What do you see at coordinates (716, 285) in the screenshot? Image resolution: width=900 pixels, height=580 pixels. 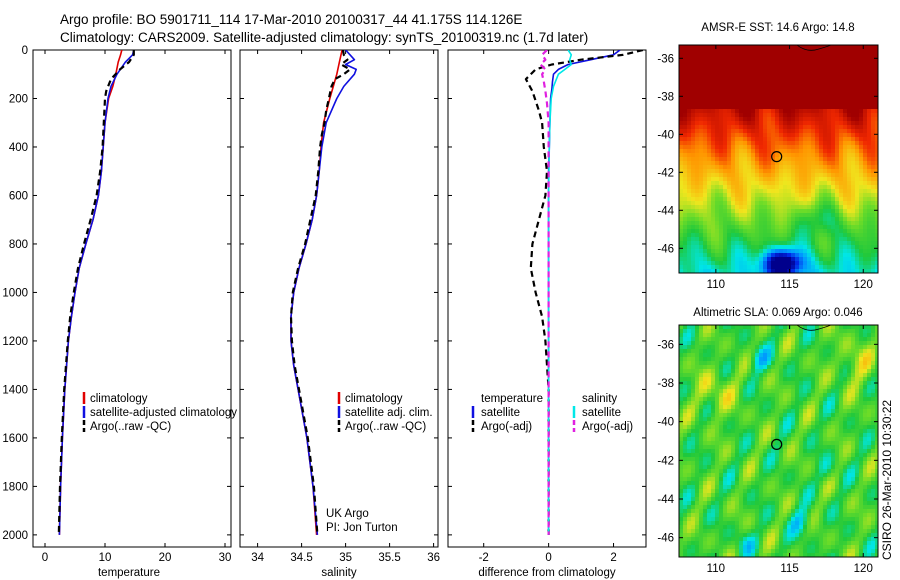 I see `x-tick-label: 110` at bounding box center [716, 285].